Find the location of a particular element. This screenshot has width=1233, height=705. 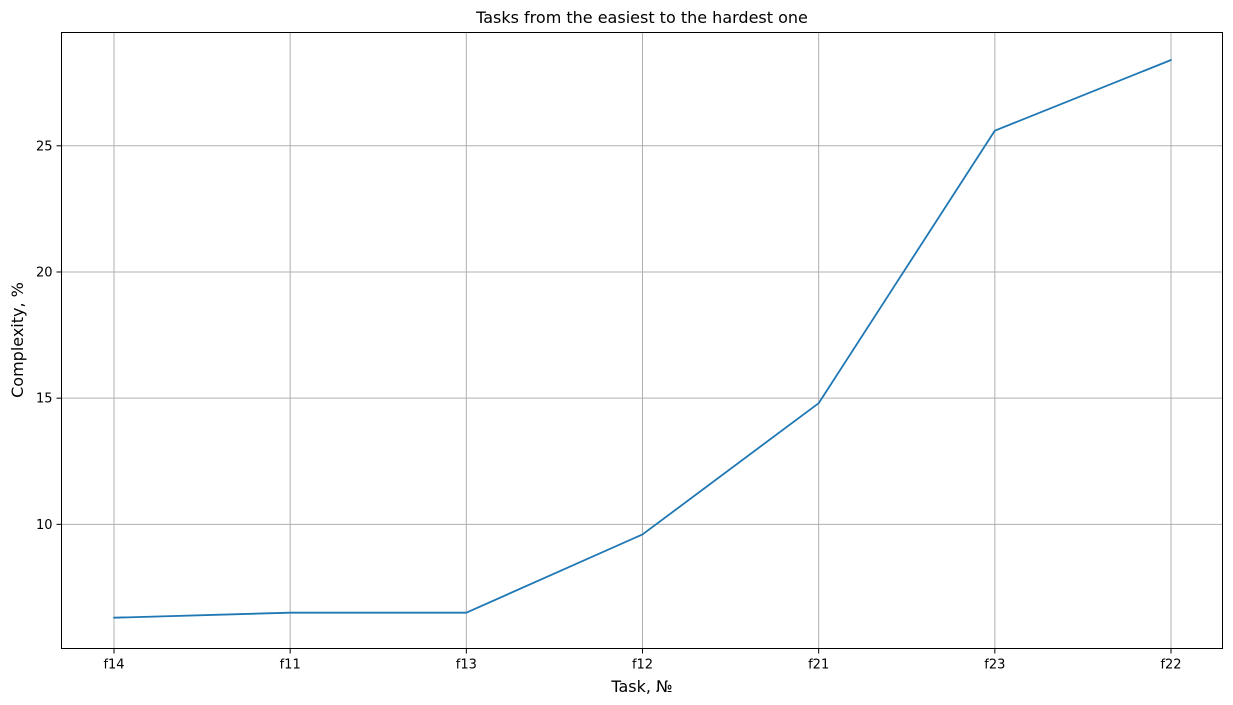

y-axis-label: Complexity, % is located at coordinates (17, 340).